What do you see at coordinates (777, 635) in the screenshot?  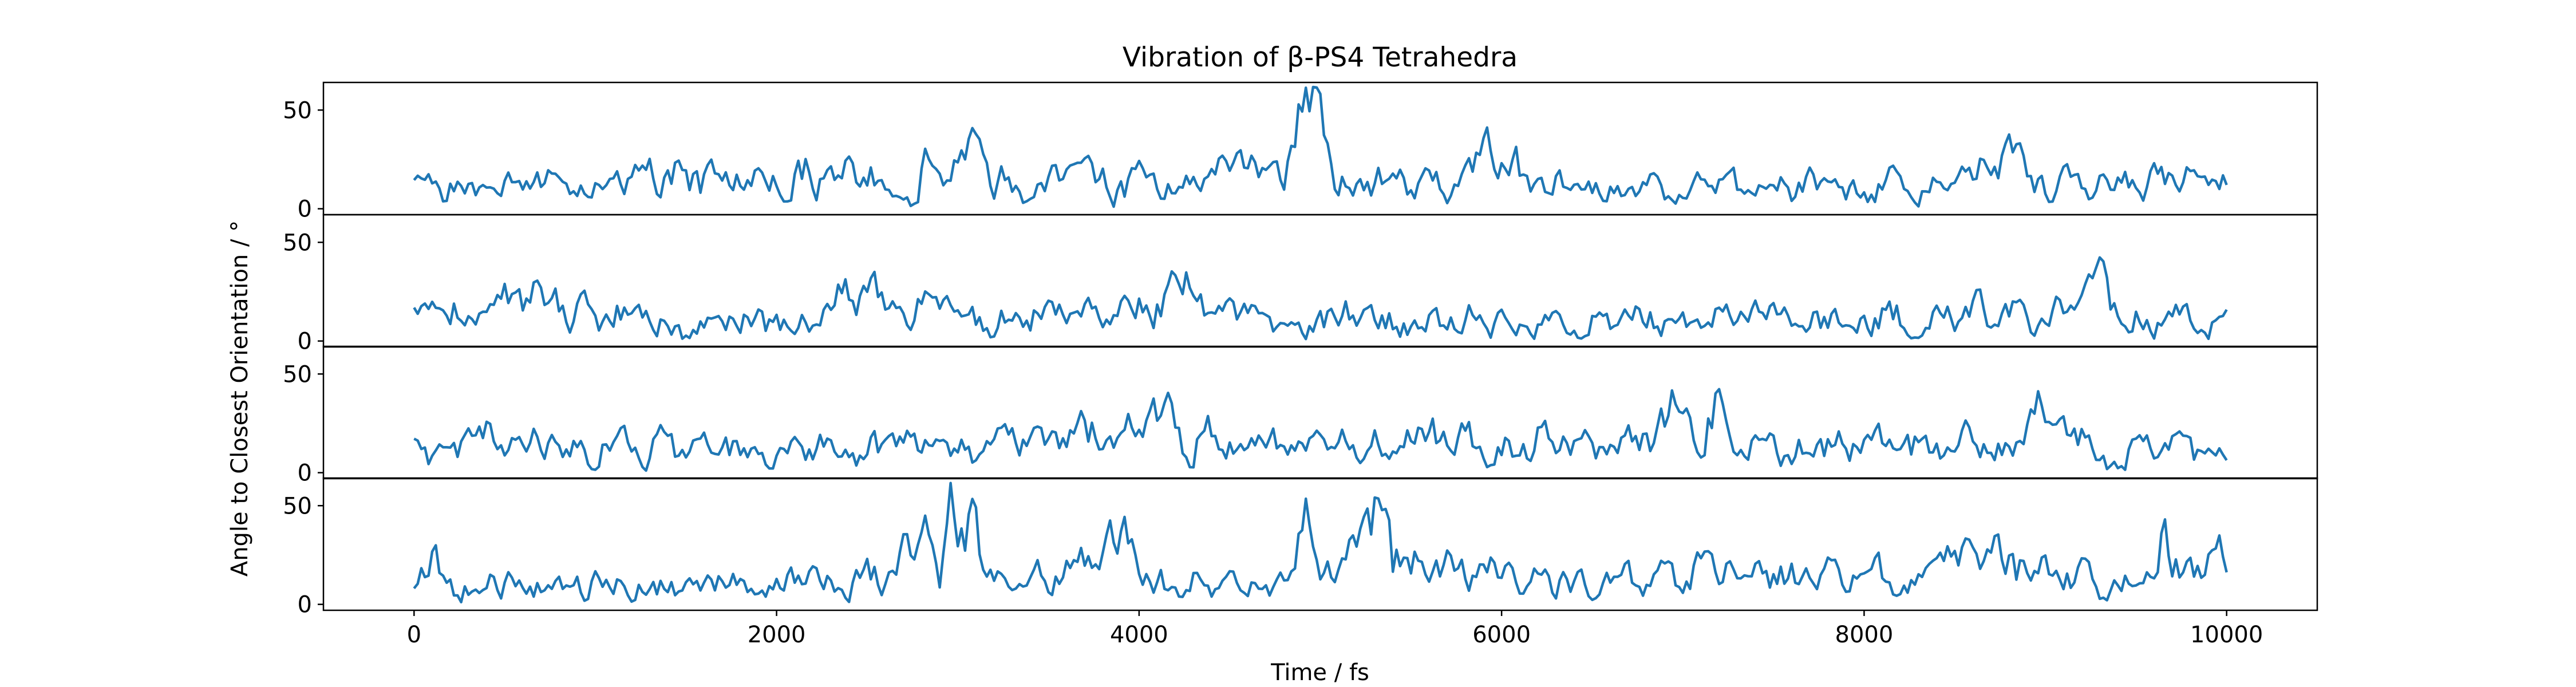 I see `x-tick-label: 2000` at bounding box center [777, 635].